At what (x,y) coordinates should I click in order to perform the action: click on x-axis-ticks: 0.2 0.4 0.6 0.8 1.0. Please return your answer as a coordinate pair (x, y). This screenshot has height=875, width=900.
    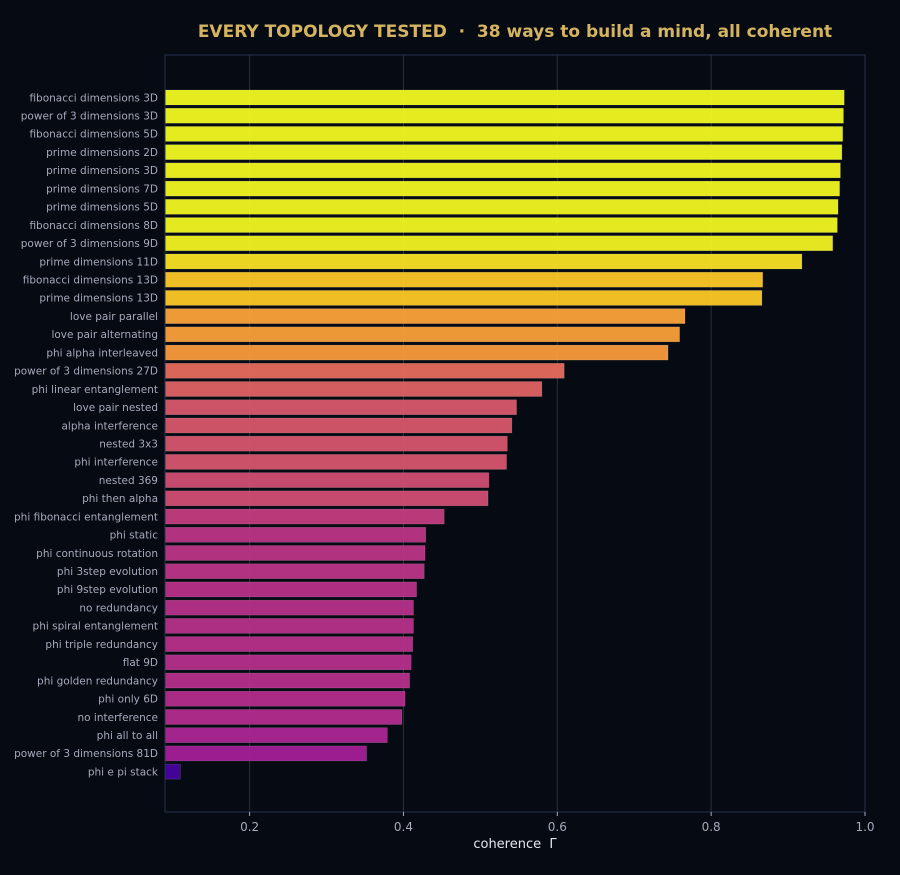
    Looking at the image, I should click on (557, 823).